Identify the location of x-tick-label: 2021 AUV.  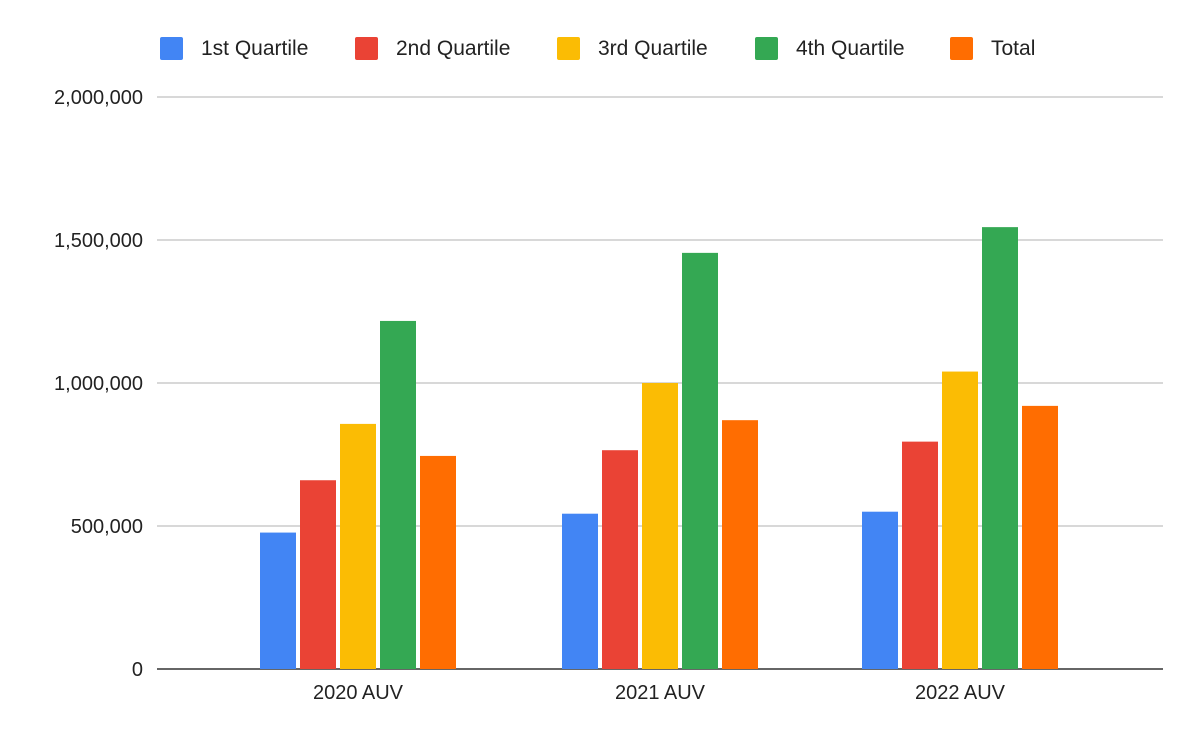
(660, 693).